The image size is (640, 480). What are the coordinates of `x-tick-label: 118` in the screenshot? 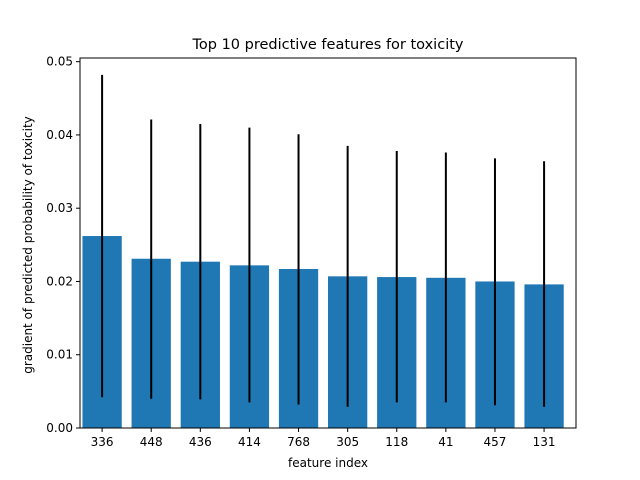 It's located at (396, 442).